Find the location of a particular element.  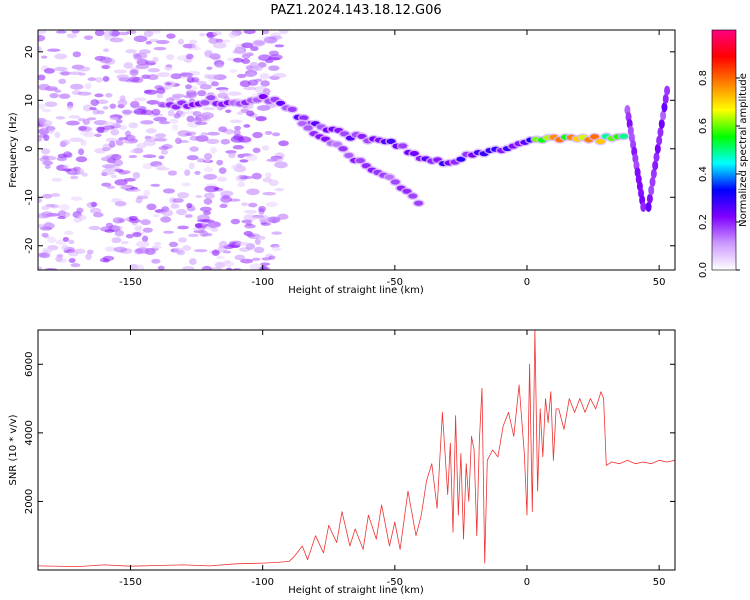

snr-ytick-label: 6000 is located at coordinates (29, 364).